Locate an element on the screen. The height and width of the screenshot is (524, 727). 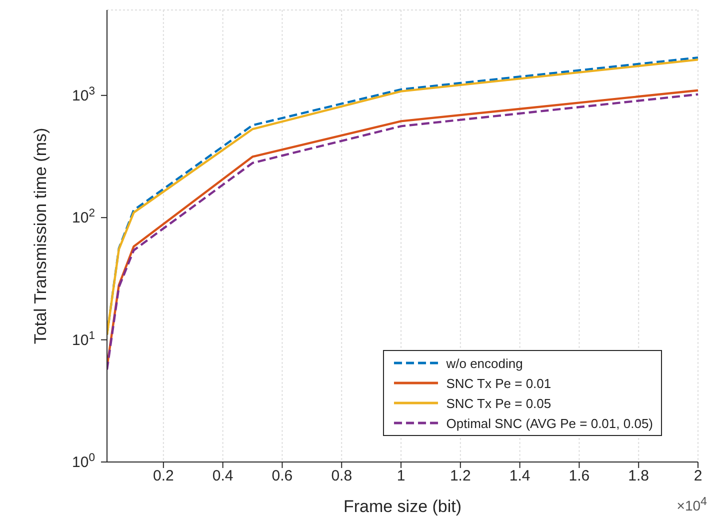
x-tick-label: 2 is located at coordinates (698, 476).